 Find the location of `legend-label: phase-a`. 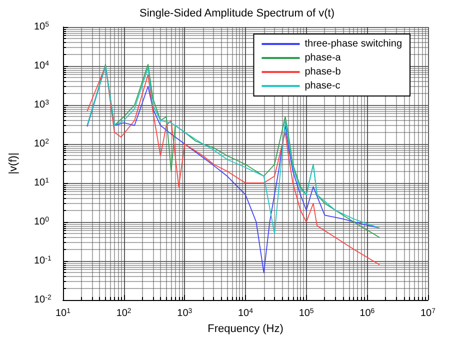

legend-label: phase-a is located at coordinates (323, 58).